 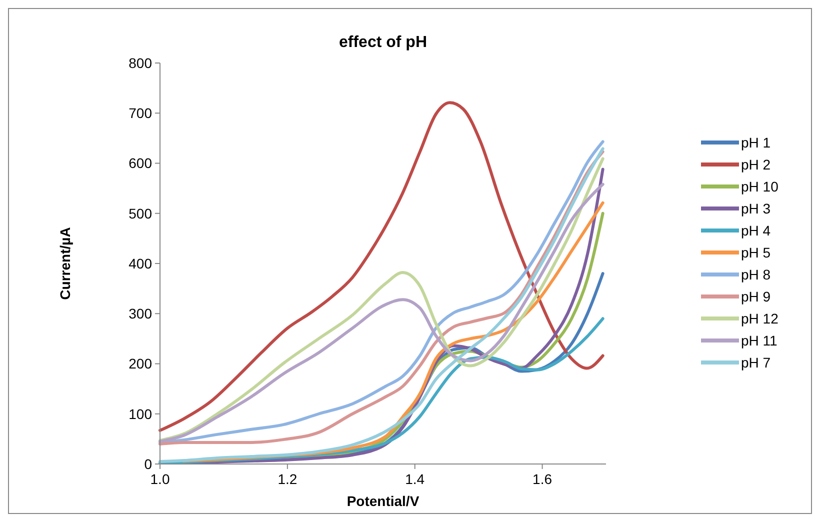 I want to click on legend-label: pH 5, so click(x=756, y=252).